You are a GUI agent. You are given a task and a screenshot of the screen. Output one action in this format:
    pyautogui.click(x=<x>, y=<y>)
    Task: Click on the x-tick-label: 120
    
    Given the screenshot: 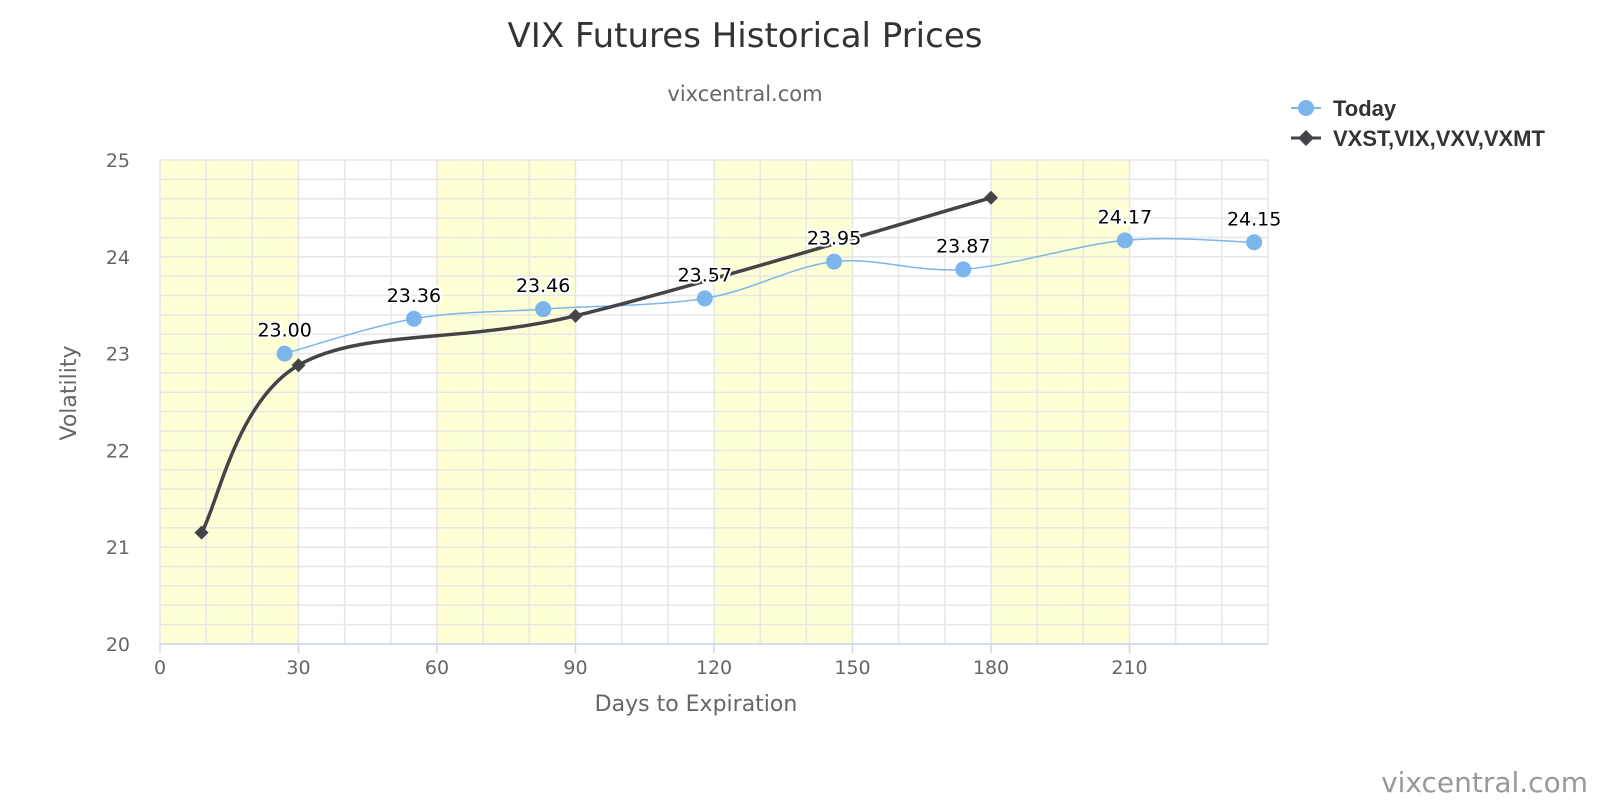 What is the action you would take?
    pyautogui.click(x=714, y=668)
    